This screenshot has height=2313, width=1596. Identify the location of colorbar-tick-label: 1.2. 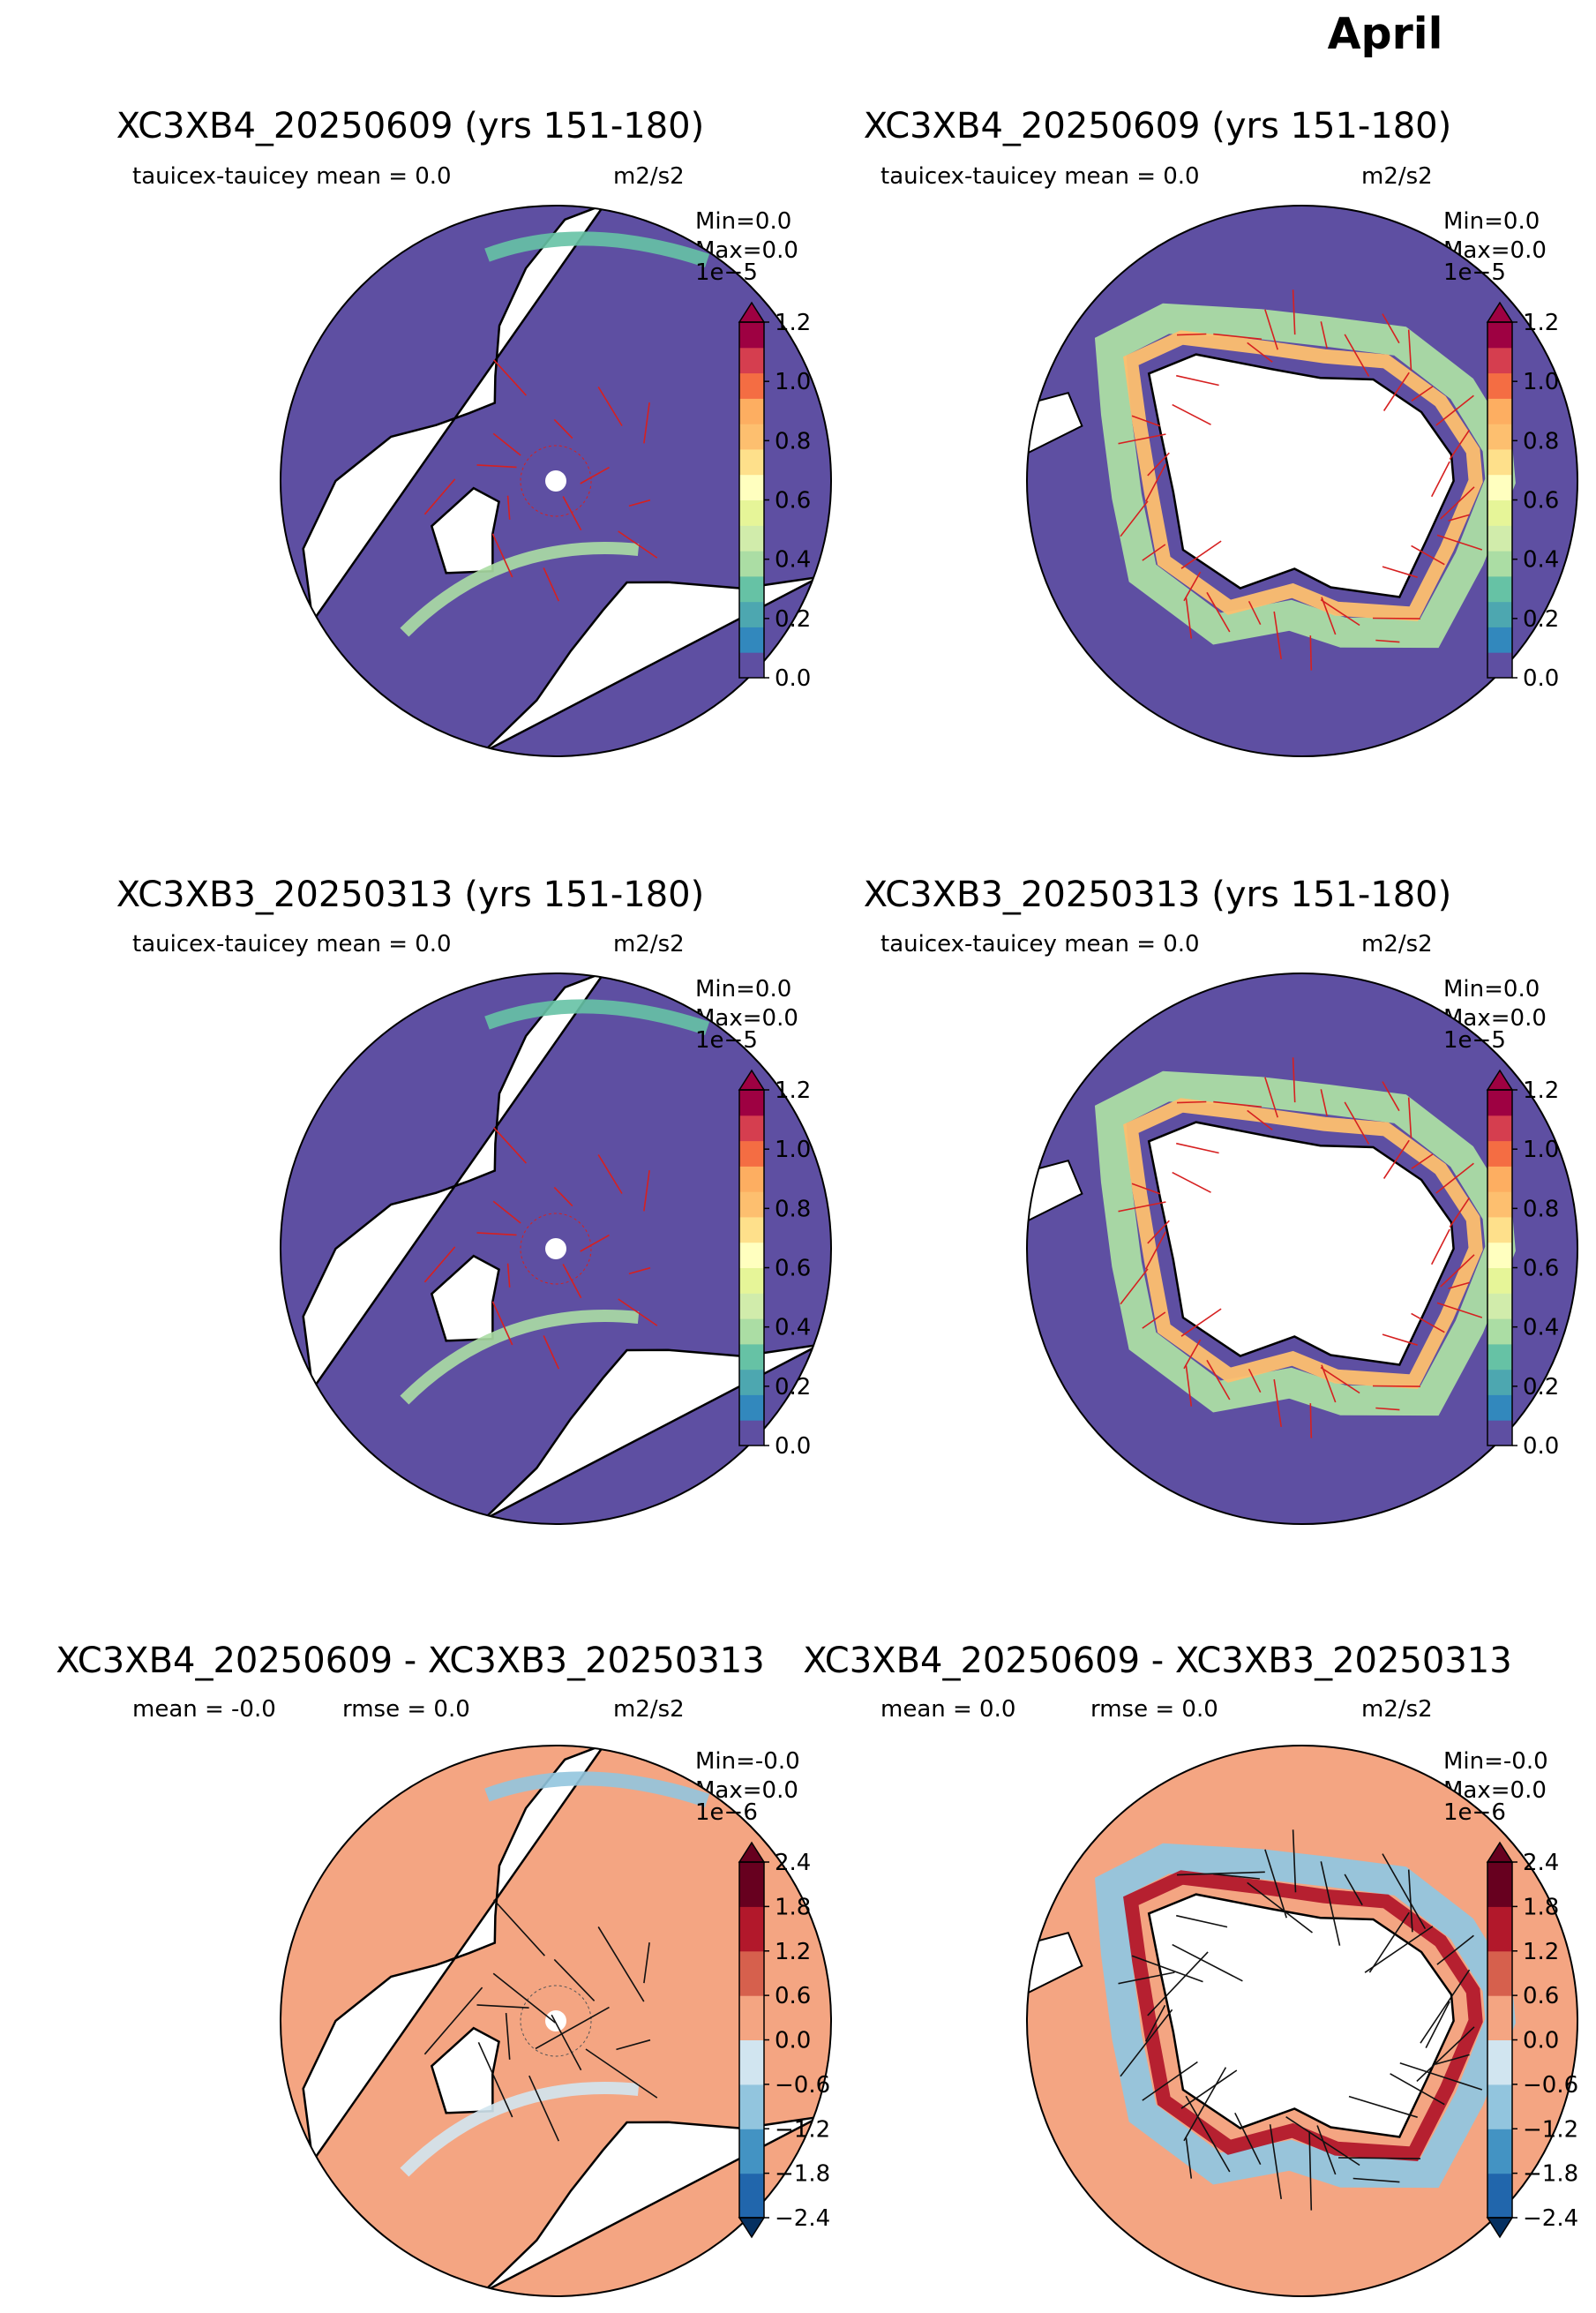
(793, 323).